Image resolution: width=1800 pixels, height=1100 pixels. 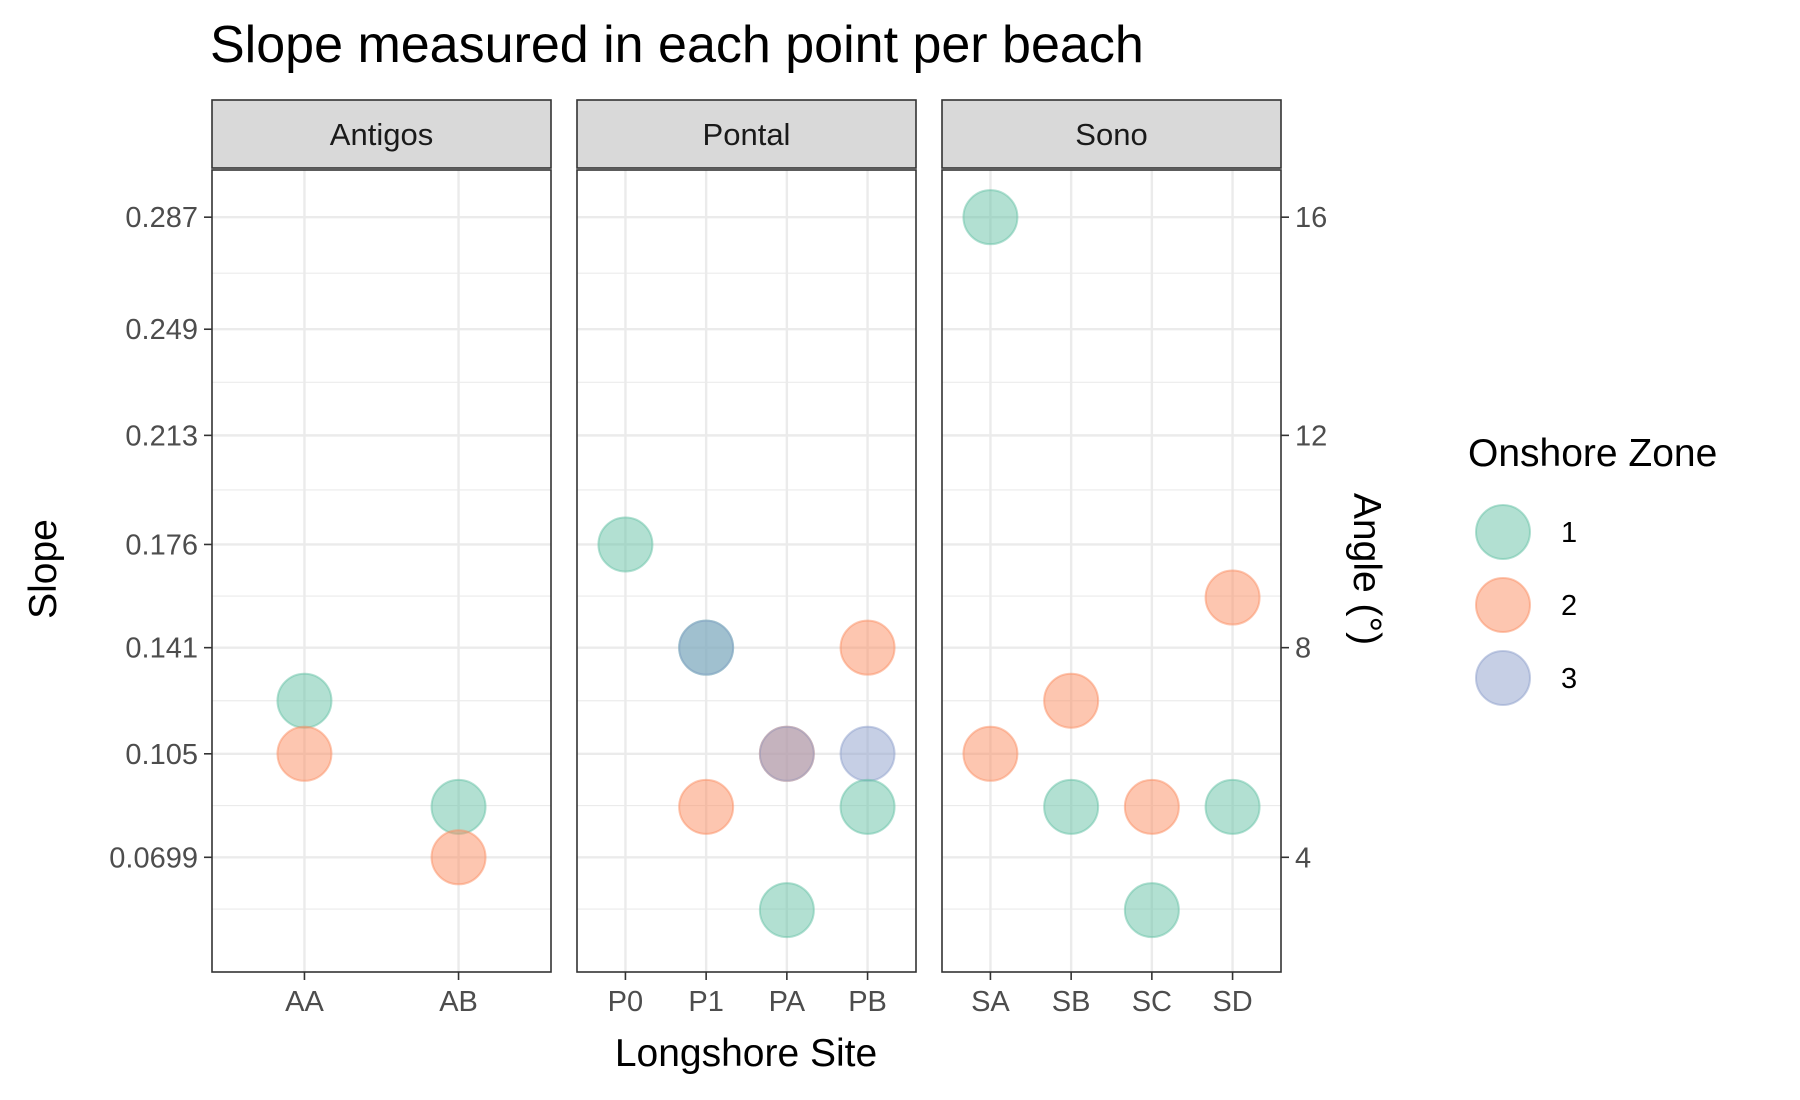 What do you see at coordinates (161, 218) in the screenshot?
I see `y-tick-label: 0.287` at bounding box center [161, 218].